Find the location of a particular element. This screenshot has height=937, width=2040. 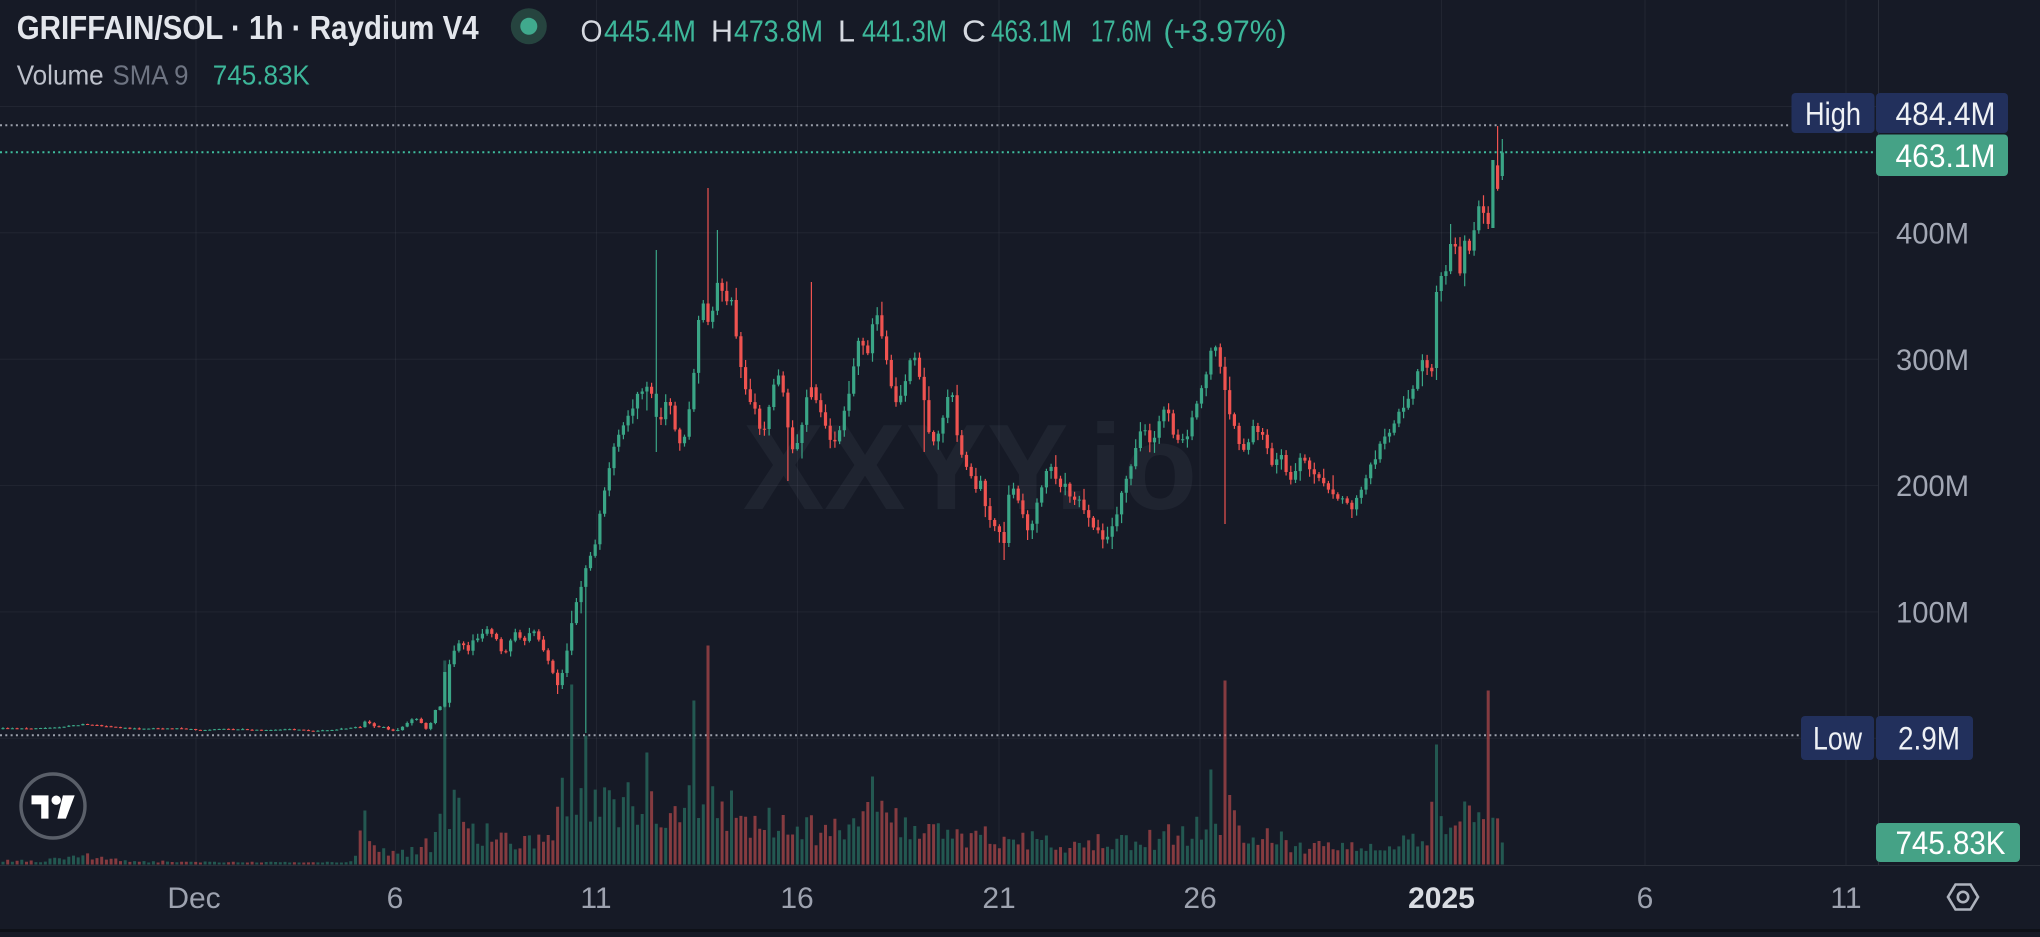

svg-text: Dec is located at coordinates (193, 898).